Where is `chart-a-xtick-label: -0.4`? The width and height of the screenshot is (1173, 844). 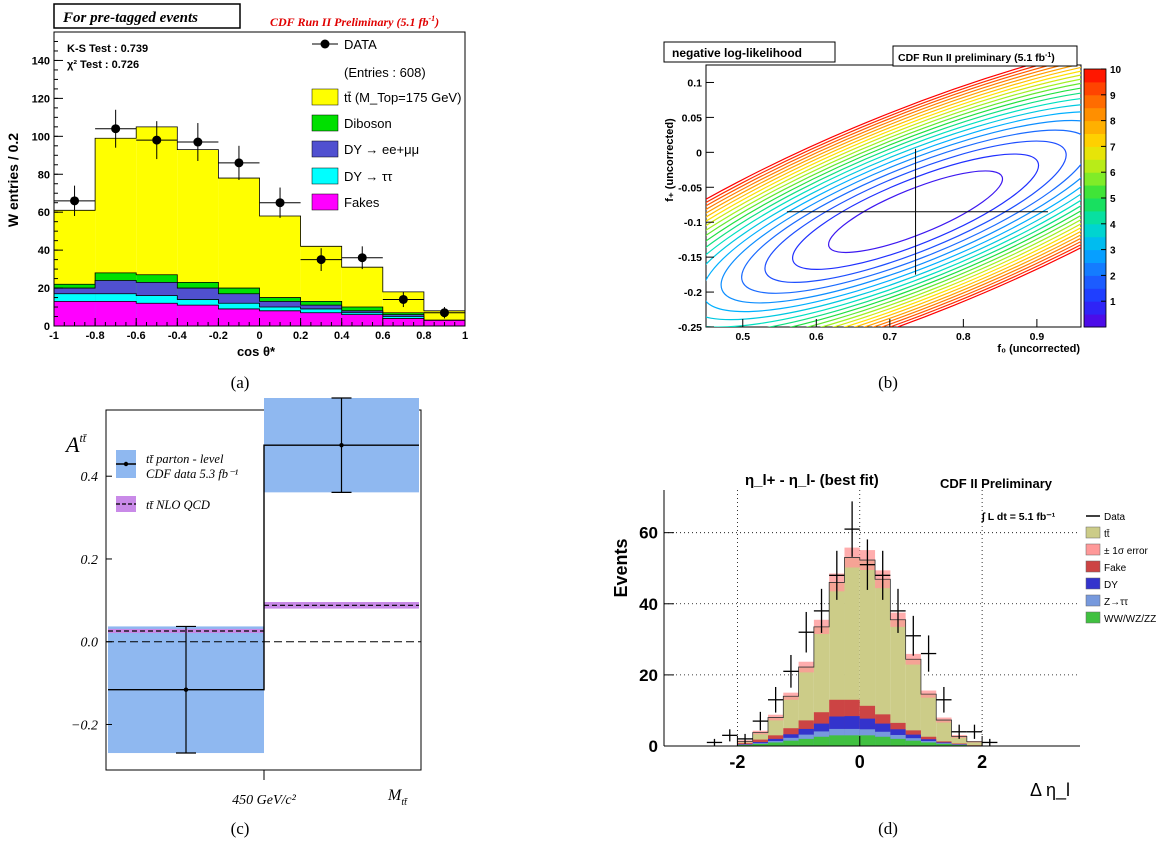
chart-a-xtick-label: -0.4 is located at coordinates (178, 336).